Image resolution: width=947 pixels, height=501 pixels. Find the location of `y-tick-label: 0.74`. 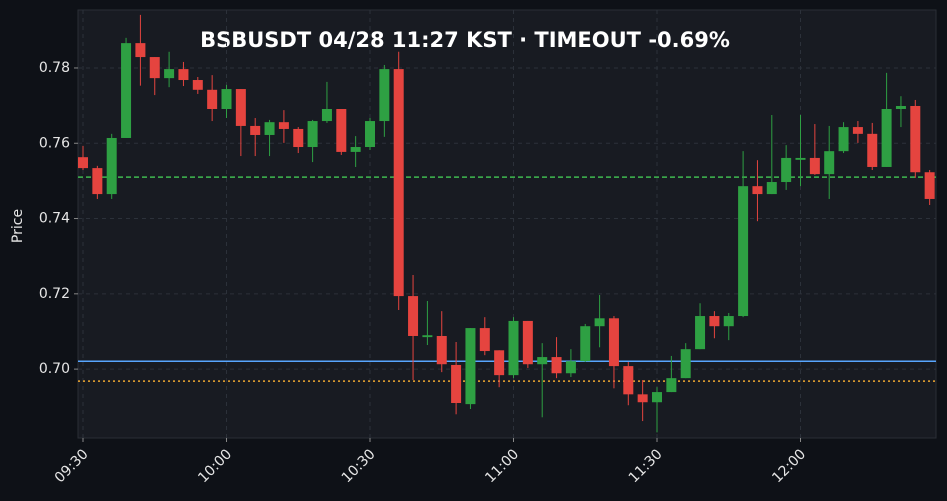

y-tick-label: 0.74 is located at coordinates (54, 219).